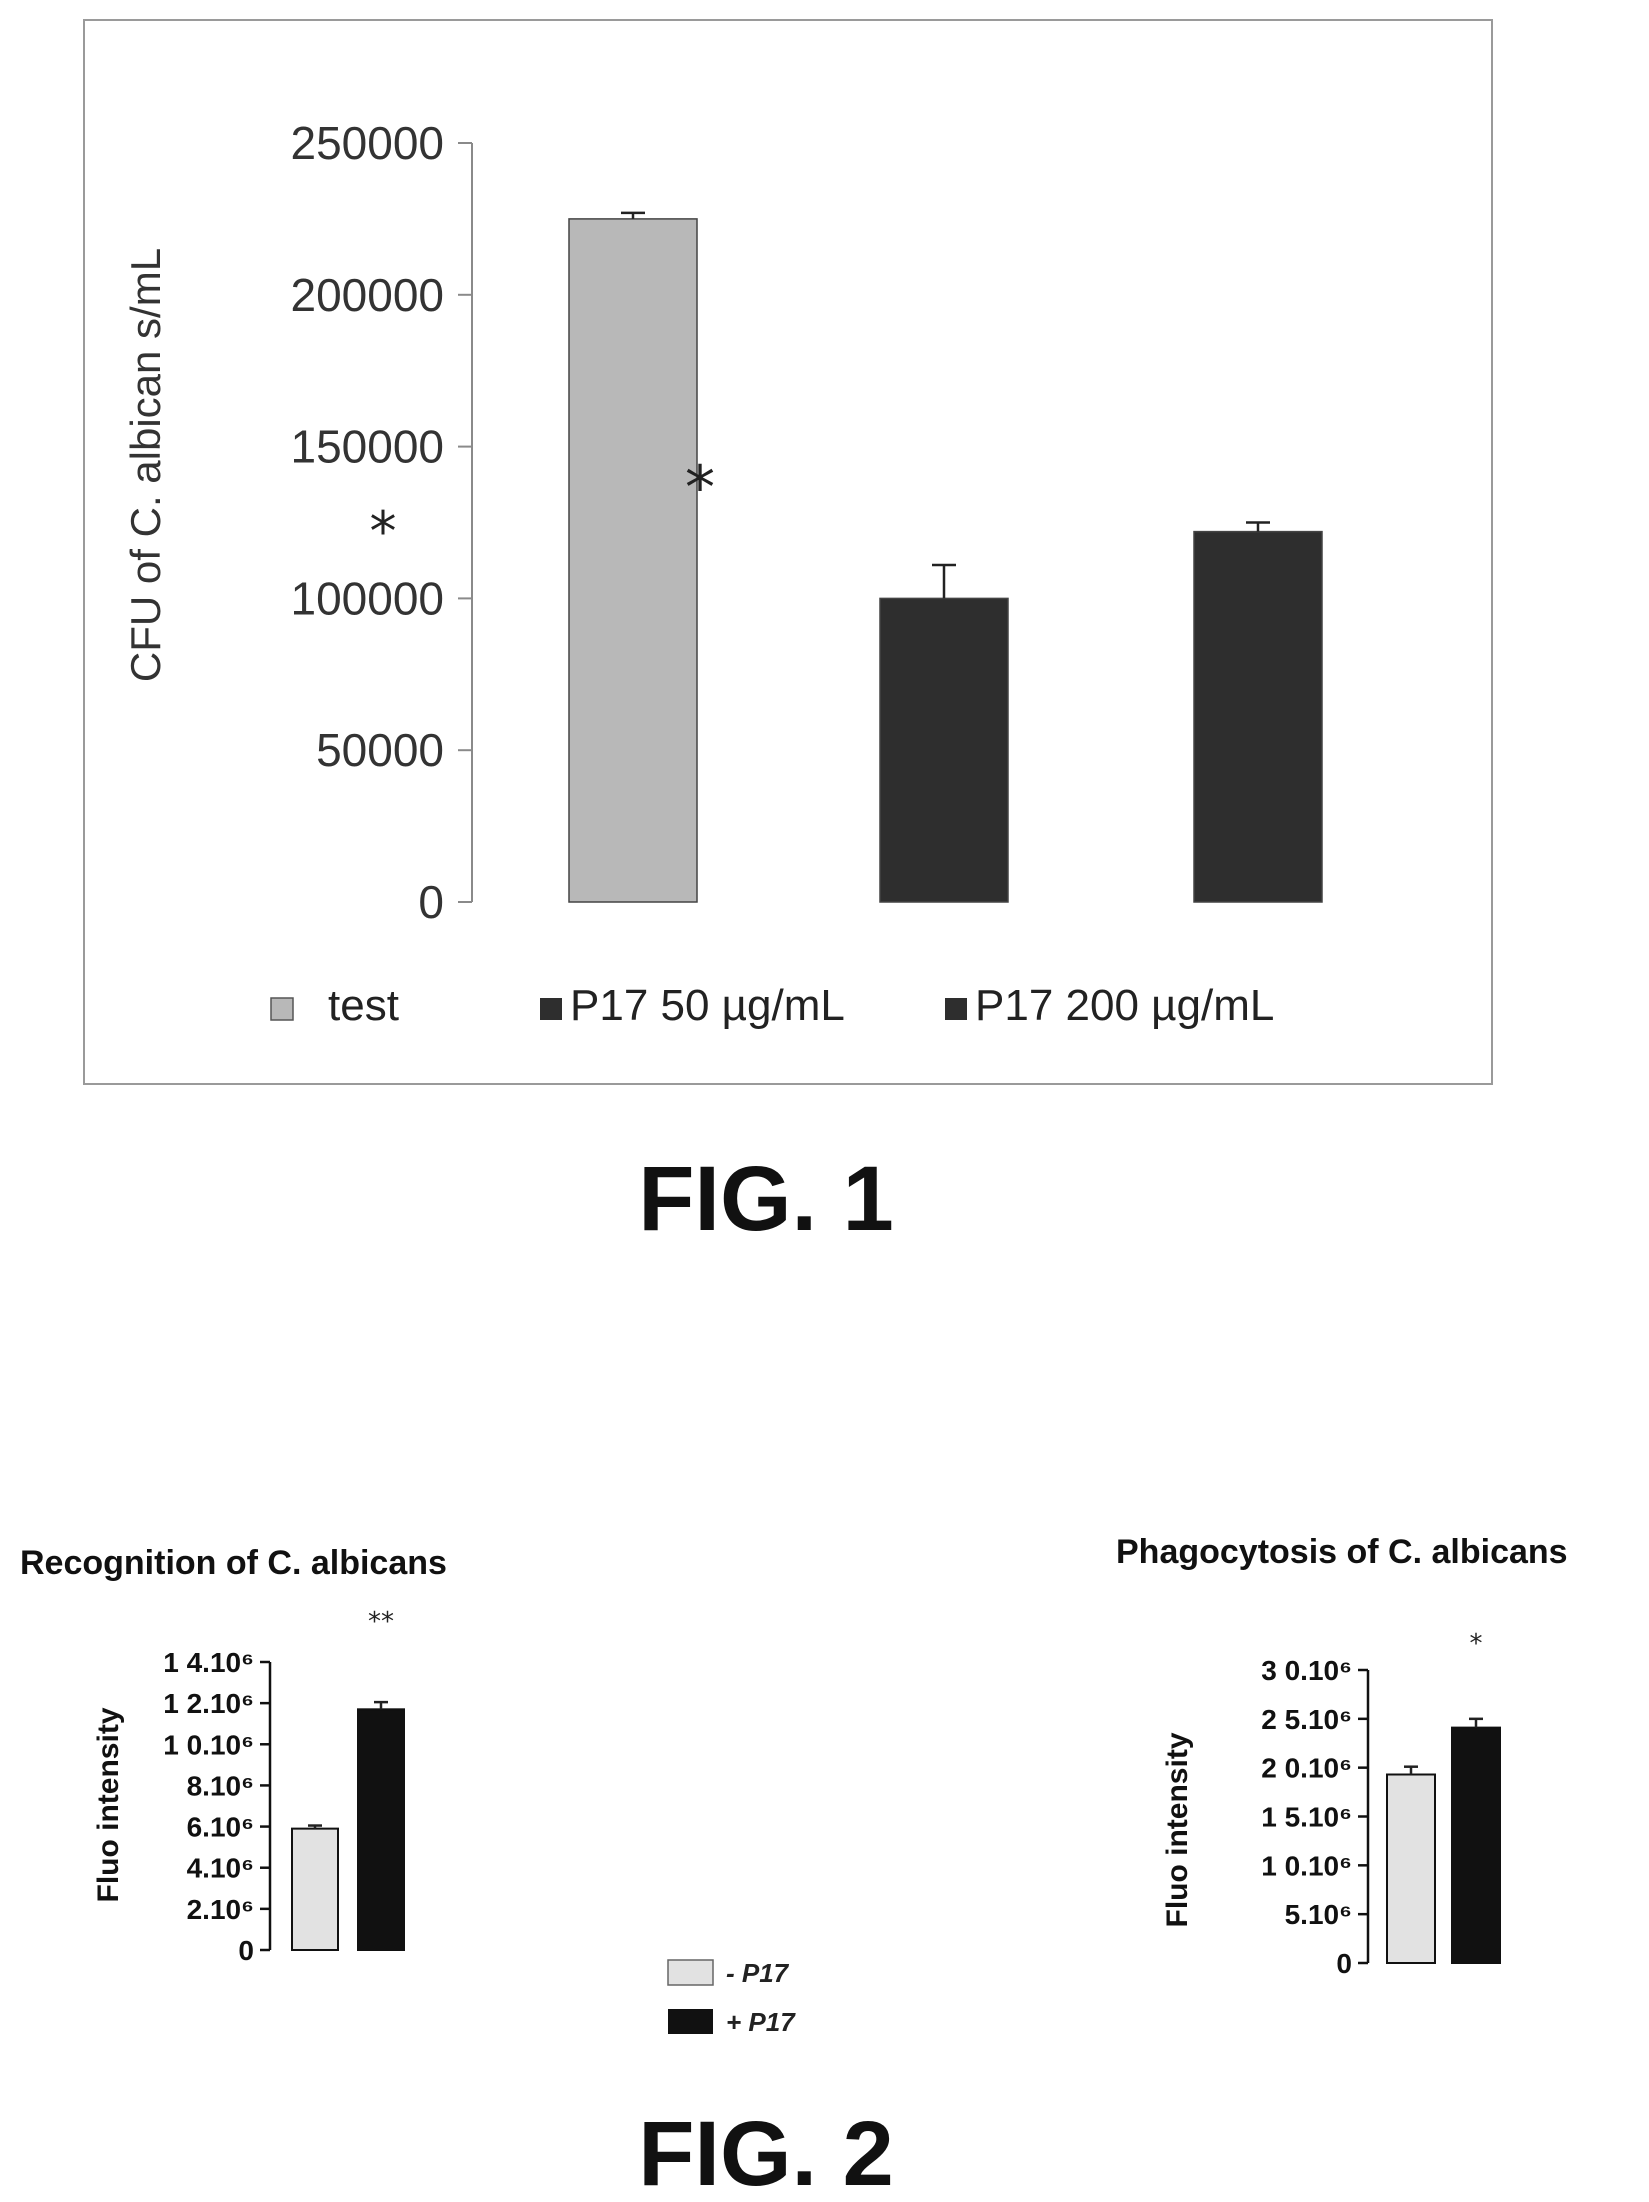 The width and height of the screenshot is (1649, 2202). What do you see at coordinates (1306, 1670) in the screenshot?
I see `fig2-phagocytosis-y-tick-label: 3 0.10⁶` at bounding box center [1306, 1670].